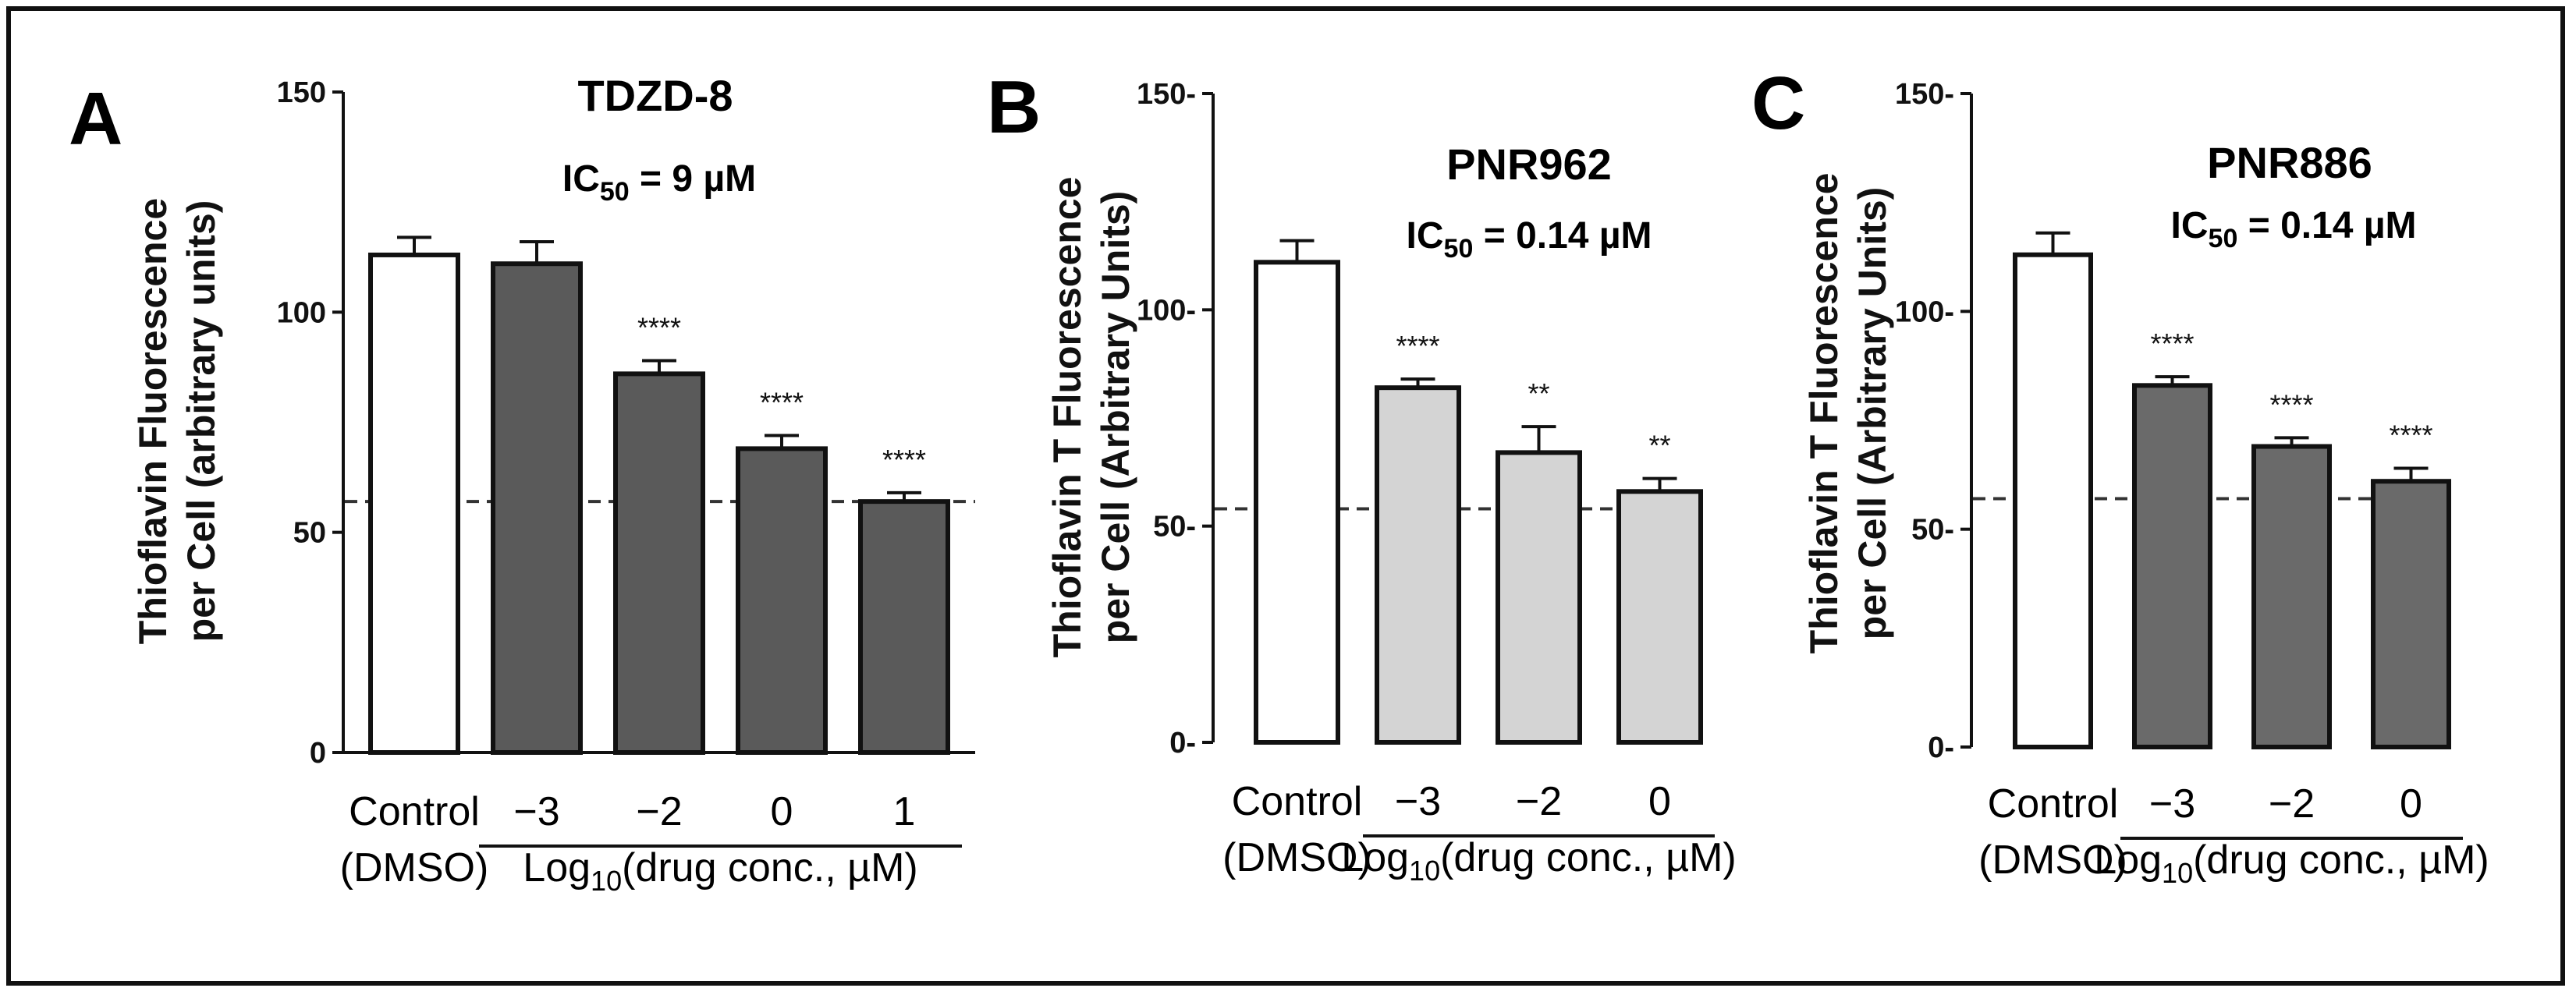  I want to click on y-tick-label: 100, so click(301, 312).